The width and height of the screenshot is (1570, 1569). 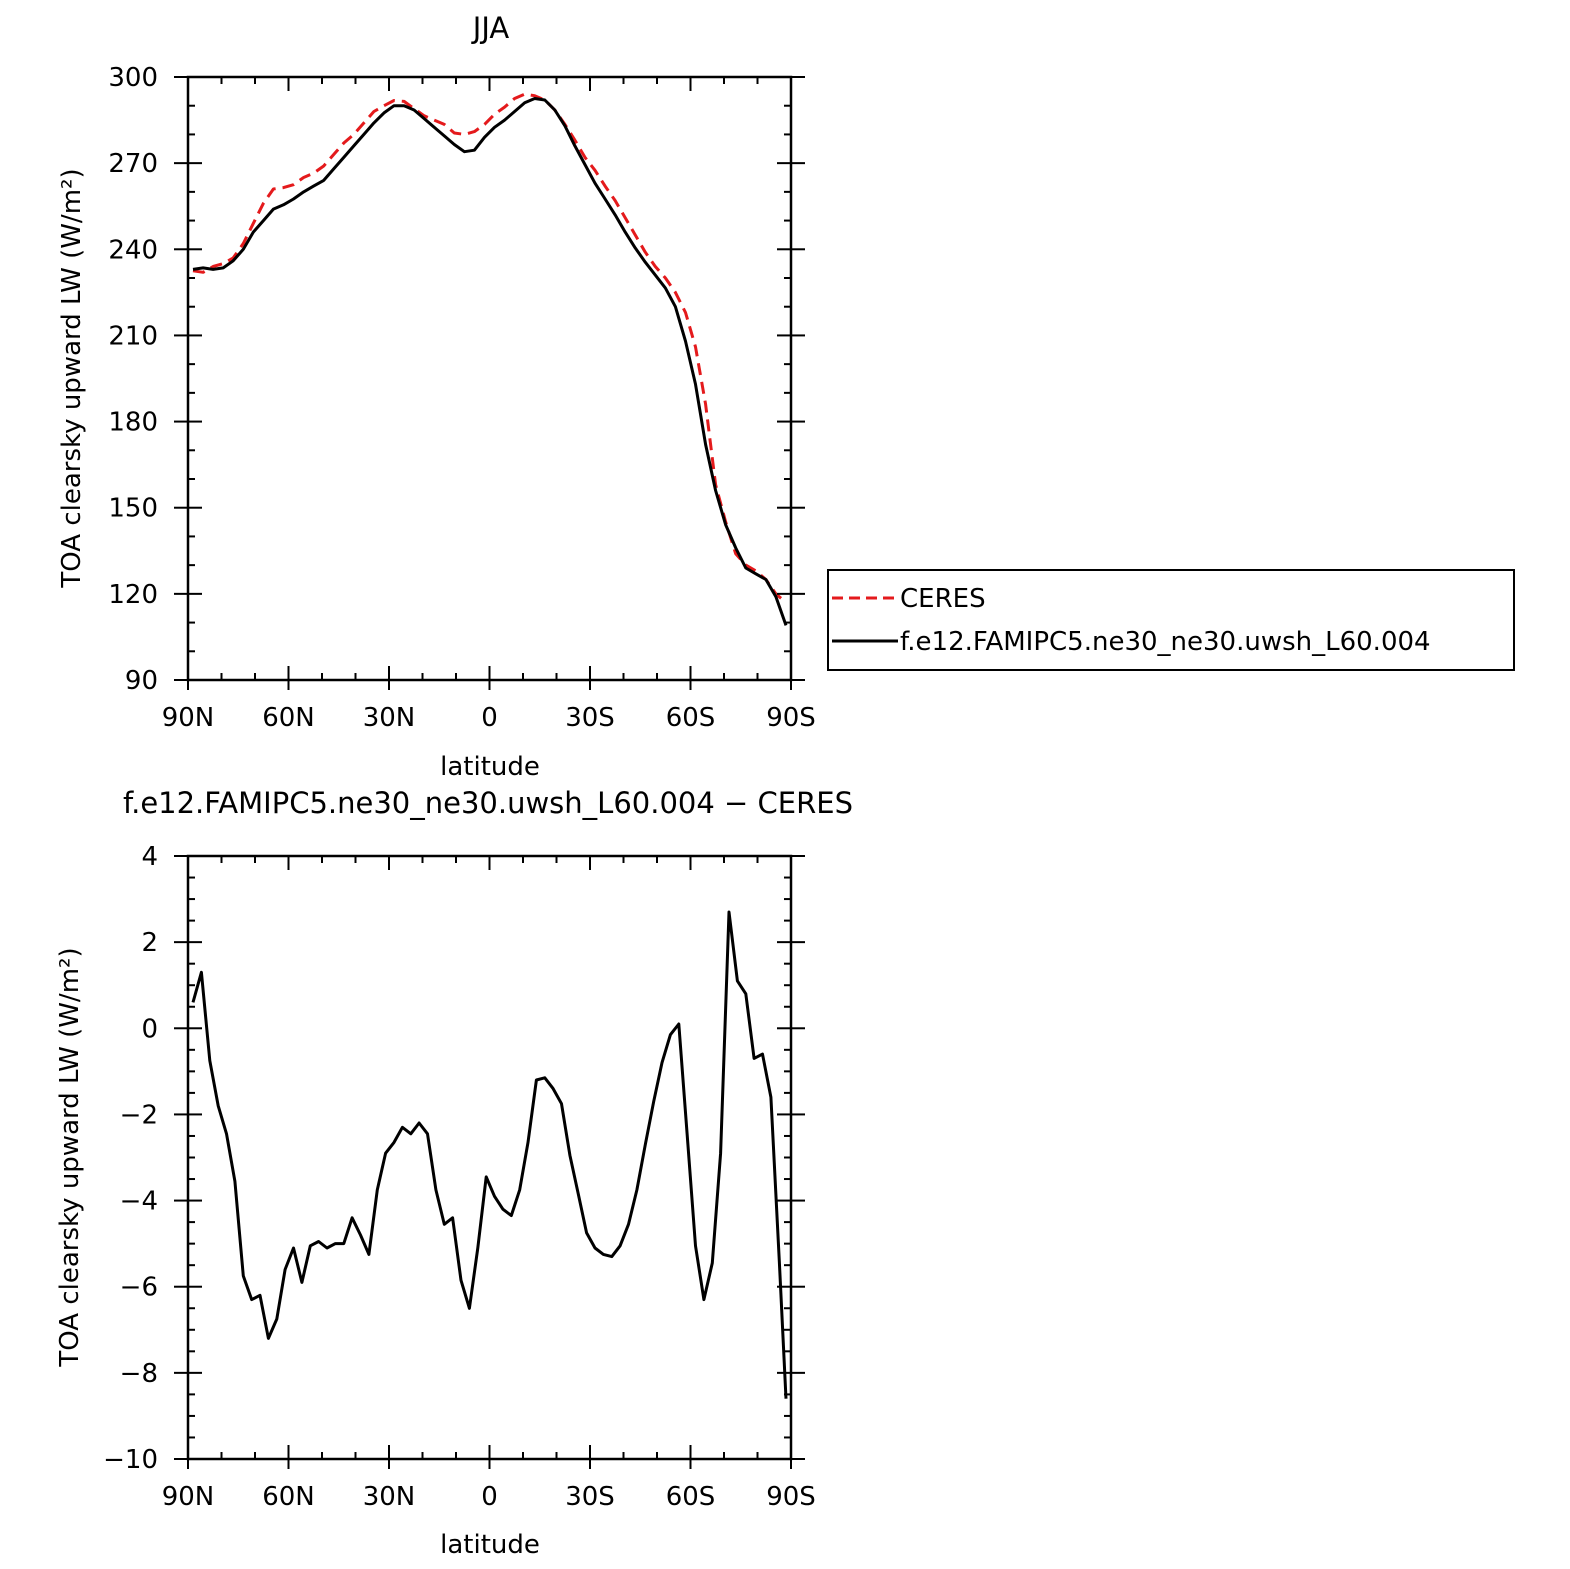 I want to click on y-tick-label: 240, so click(x=133, y=250).